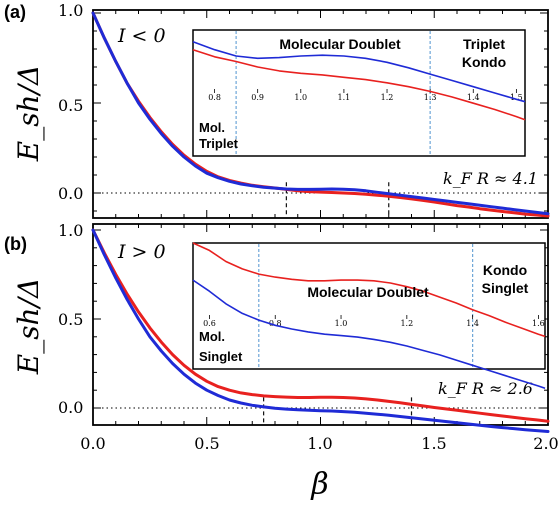 This screenshot has width=559, height=506. Describe the element at coordinates (490, 178) in the screenshot. I see `kfr-annotation: k_F R ≈ 4.1` at that location.